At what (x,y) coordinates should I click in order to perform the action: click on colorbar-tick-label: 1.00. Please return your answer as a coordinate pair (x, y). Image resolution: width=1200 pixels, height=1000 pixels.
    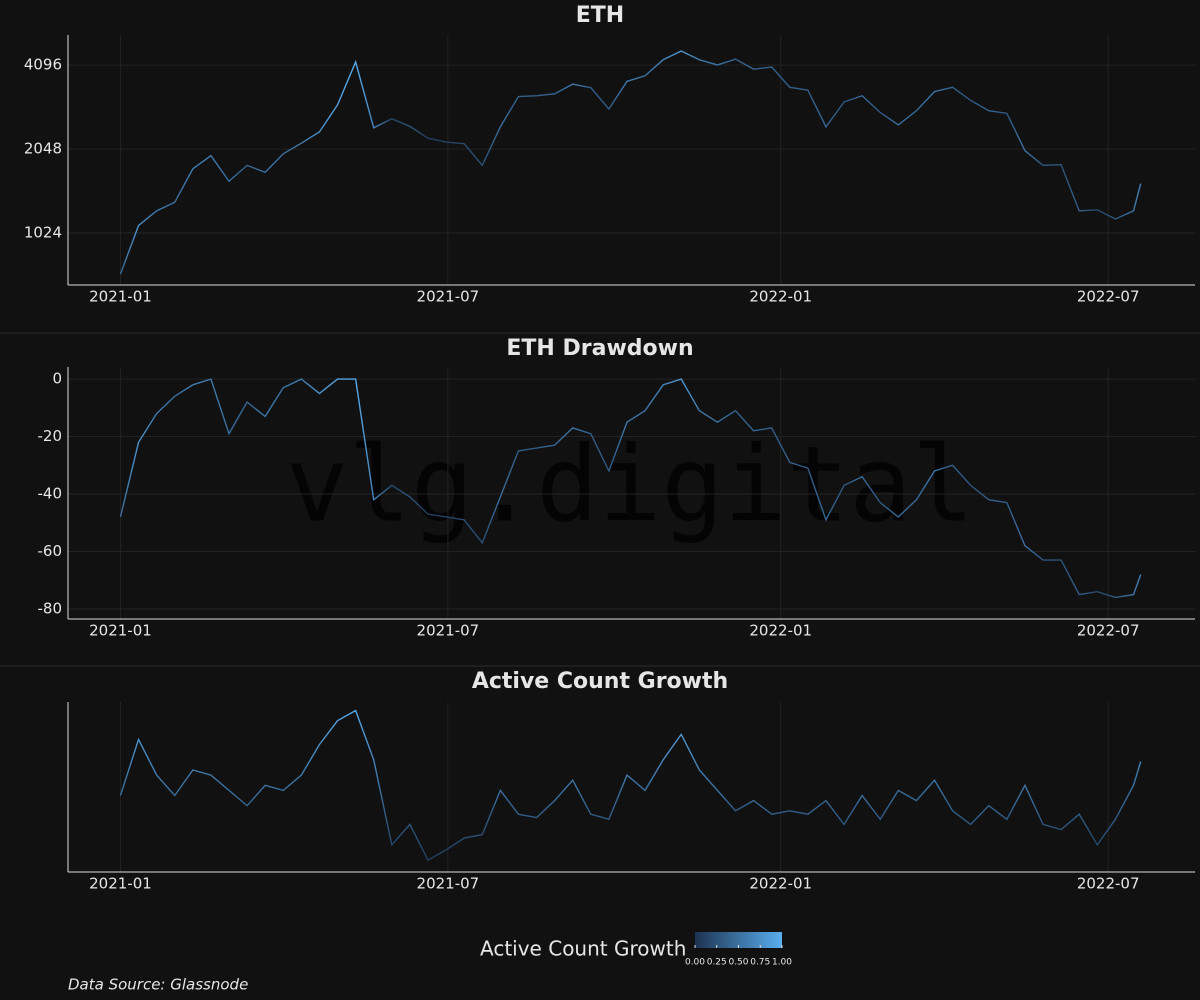
    Looking at the image, I should click on (782, 963).